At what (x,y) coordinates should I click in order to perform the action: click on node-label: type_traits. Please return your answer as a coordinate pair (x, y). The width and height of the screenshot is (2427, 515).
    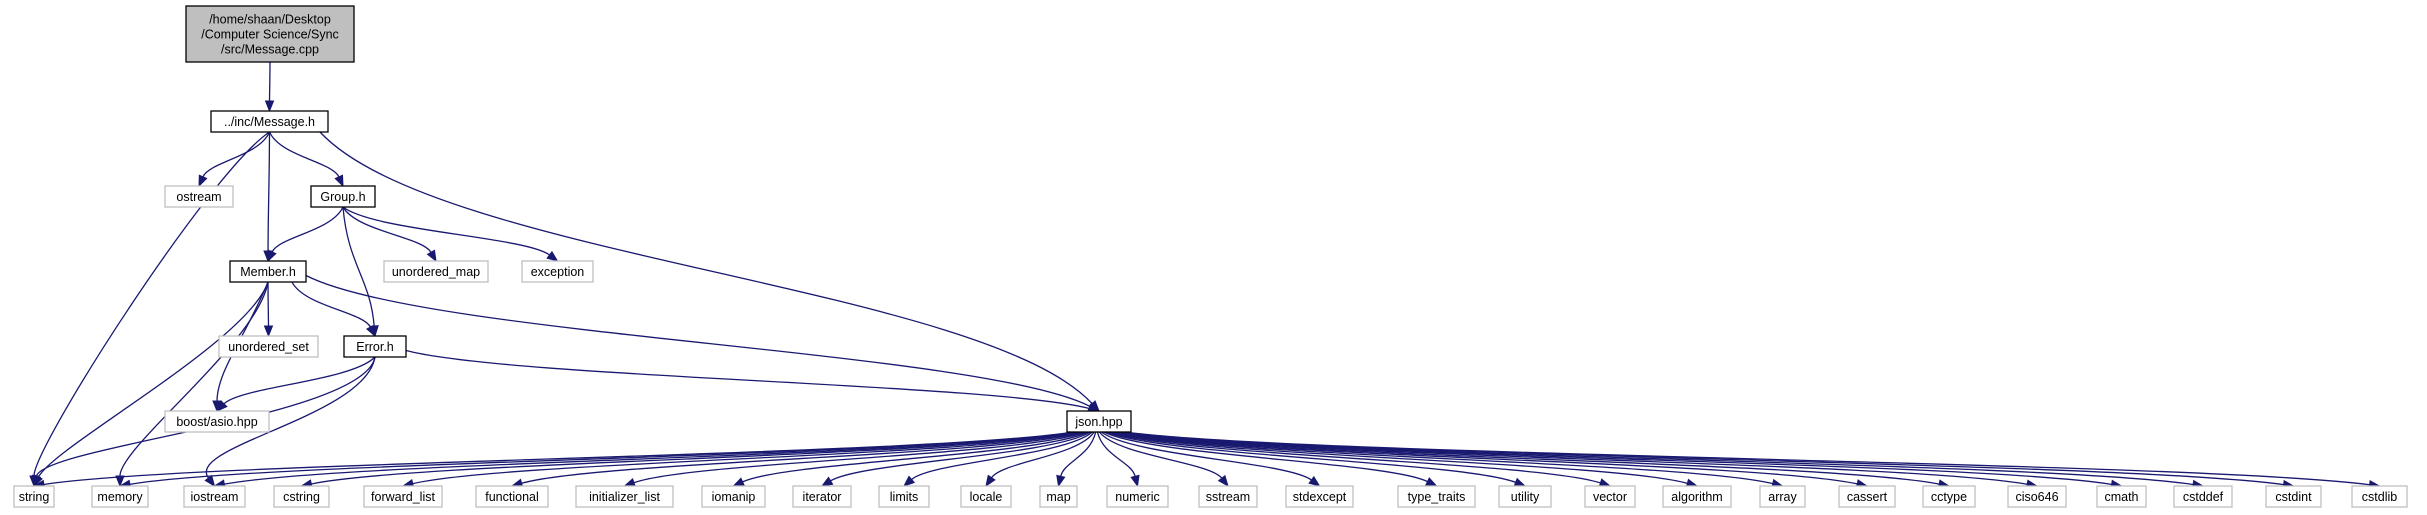
    Looking at the image, I should click on (1437, 497).